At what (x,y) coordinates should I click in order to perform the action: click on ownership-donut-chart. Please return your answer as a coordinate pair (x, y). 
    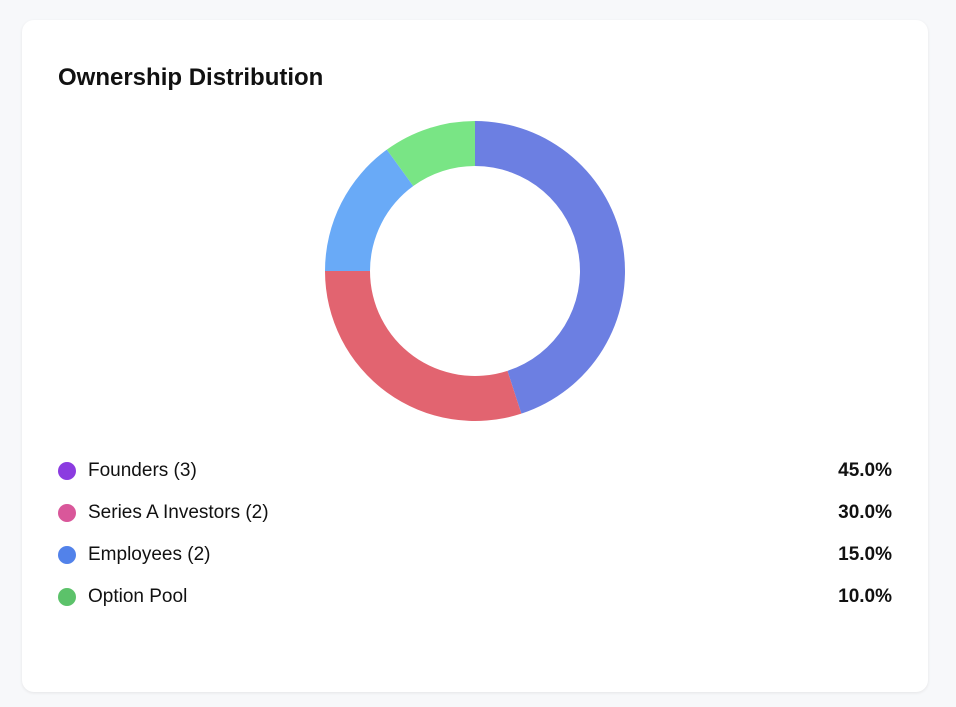
    Looking at the image, I should click on (475, 271).